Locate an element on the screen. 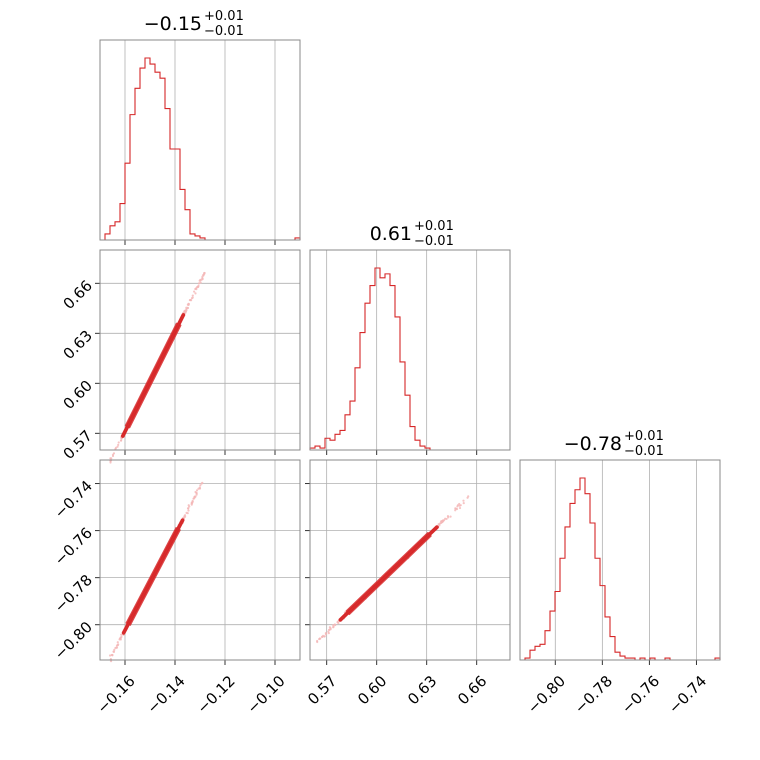 The image size is (760, 760). y-tick-label-p1: 0.63 is located at coordinates (78, 345).